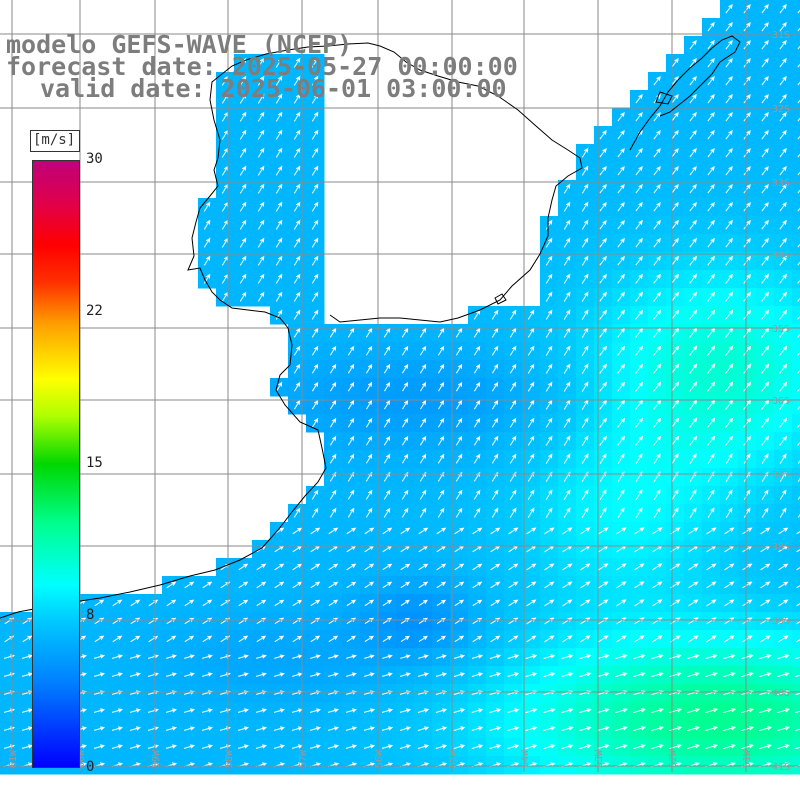 The height and width of the screenshot is (800, 800). I want to click on lat-label: 41S, so click(781, 767).